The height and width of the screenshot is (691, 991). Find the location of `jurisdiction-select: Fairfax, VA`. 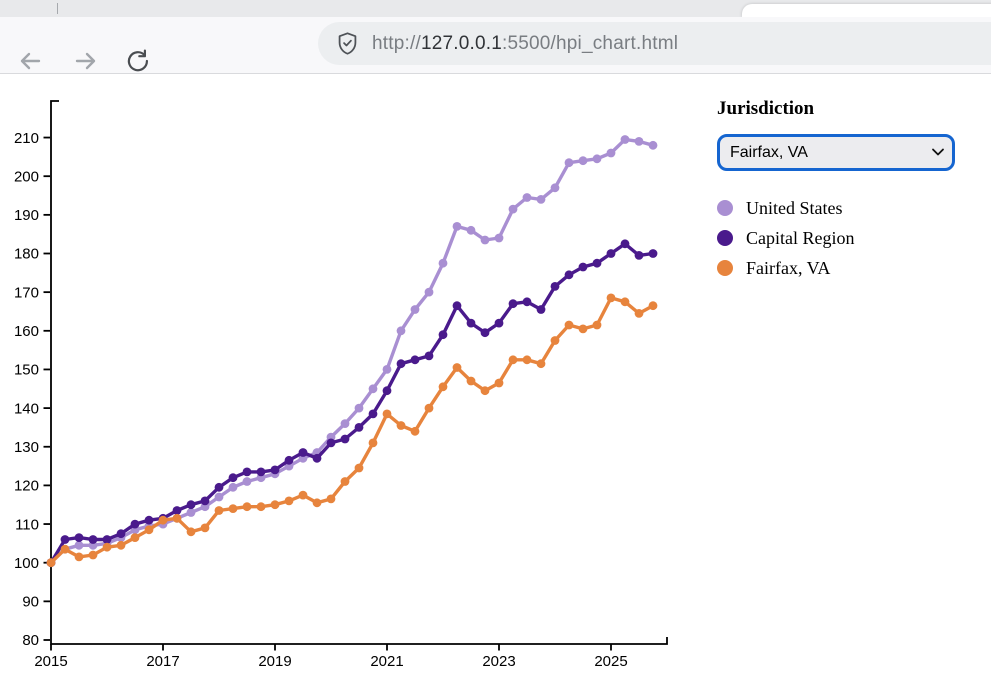

jurisdiction-select: Fairfax, VA is located at coordinates (836, 152).